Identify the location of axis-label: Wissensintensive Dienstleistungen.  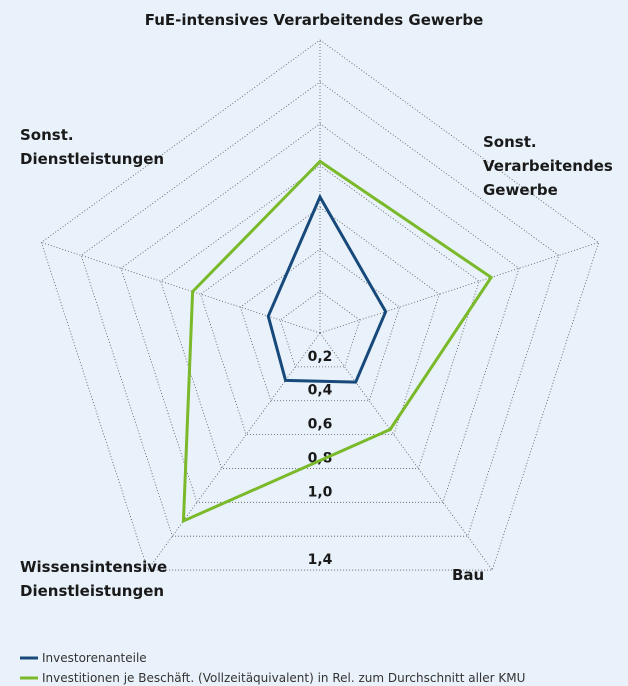
(94, 579).